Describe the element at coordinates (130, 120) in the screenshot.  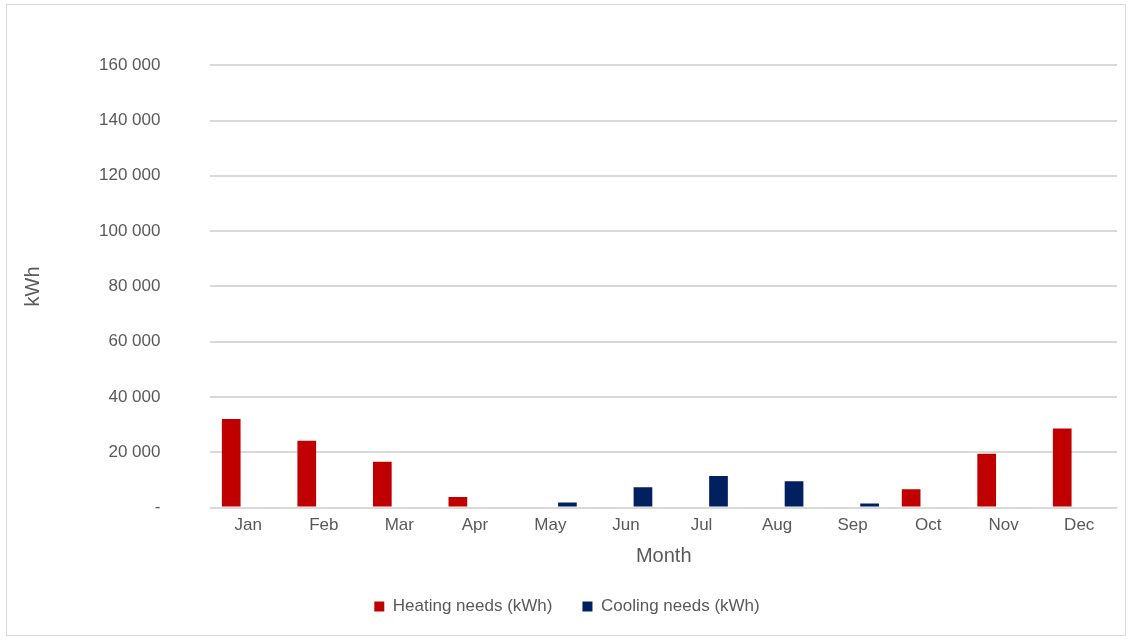
I see `y-tick-label: 140 000` at that location.